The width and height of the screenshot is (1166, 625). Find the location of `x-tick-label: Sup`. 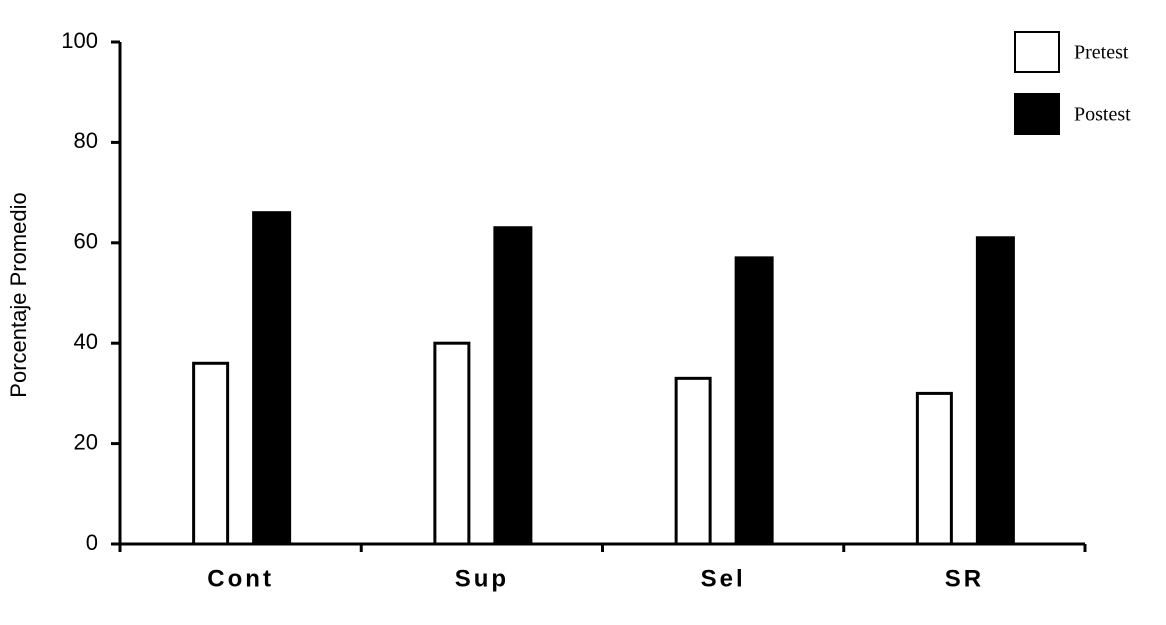

x-tick-label: Sup is located at coordinates (482, 578).